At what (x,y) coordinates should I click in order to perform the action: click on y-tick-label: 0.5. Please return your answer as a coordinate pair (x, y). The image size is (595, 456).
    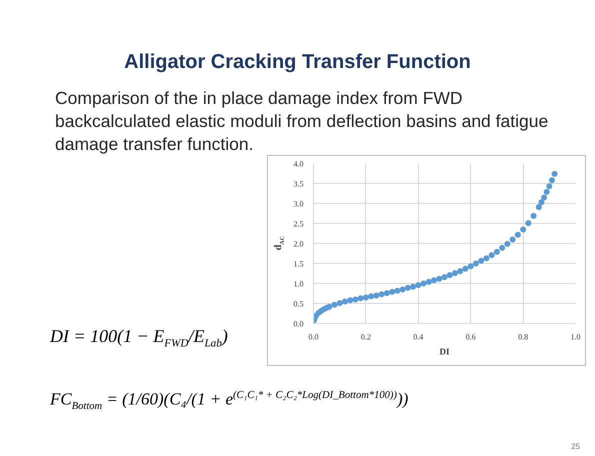
    Looking at the image, I should click on (299, 304).